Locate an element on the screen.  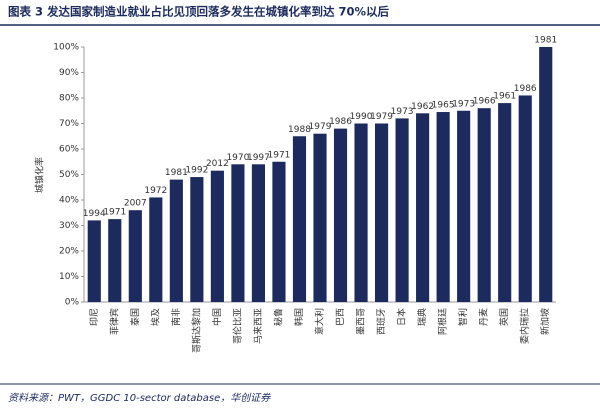
x-tick-label: 意大利 is located at coordinates (320, 321).